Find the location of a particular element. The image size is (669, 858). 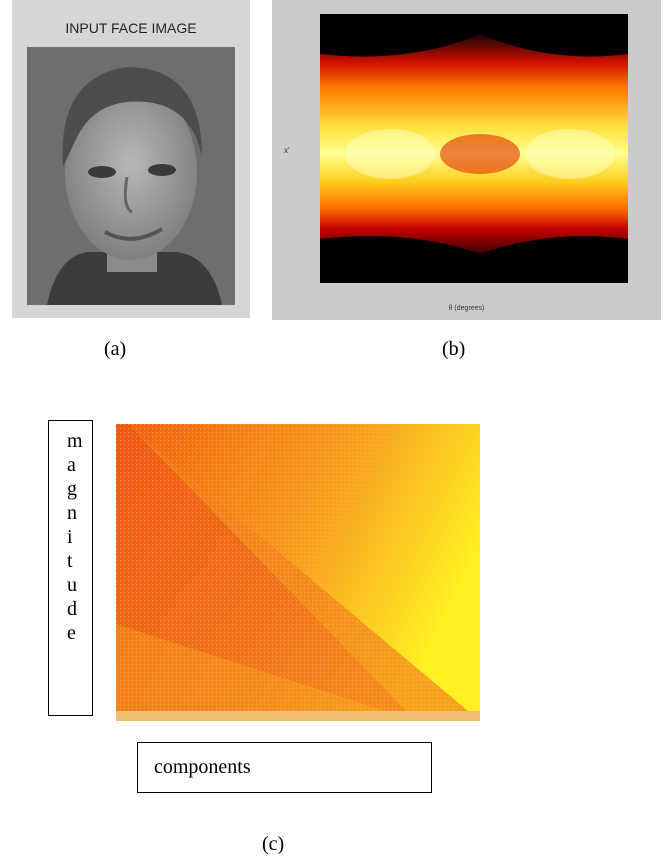

face-image is located at coordinates (131, 176).